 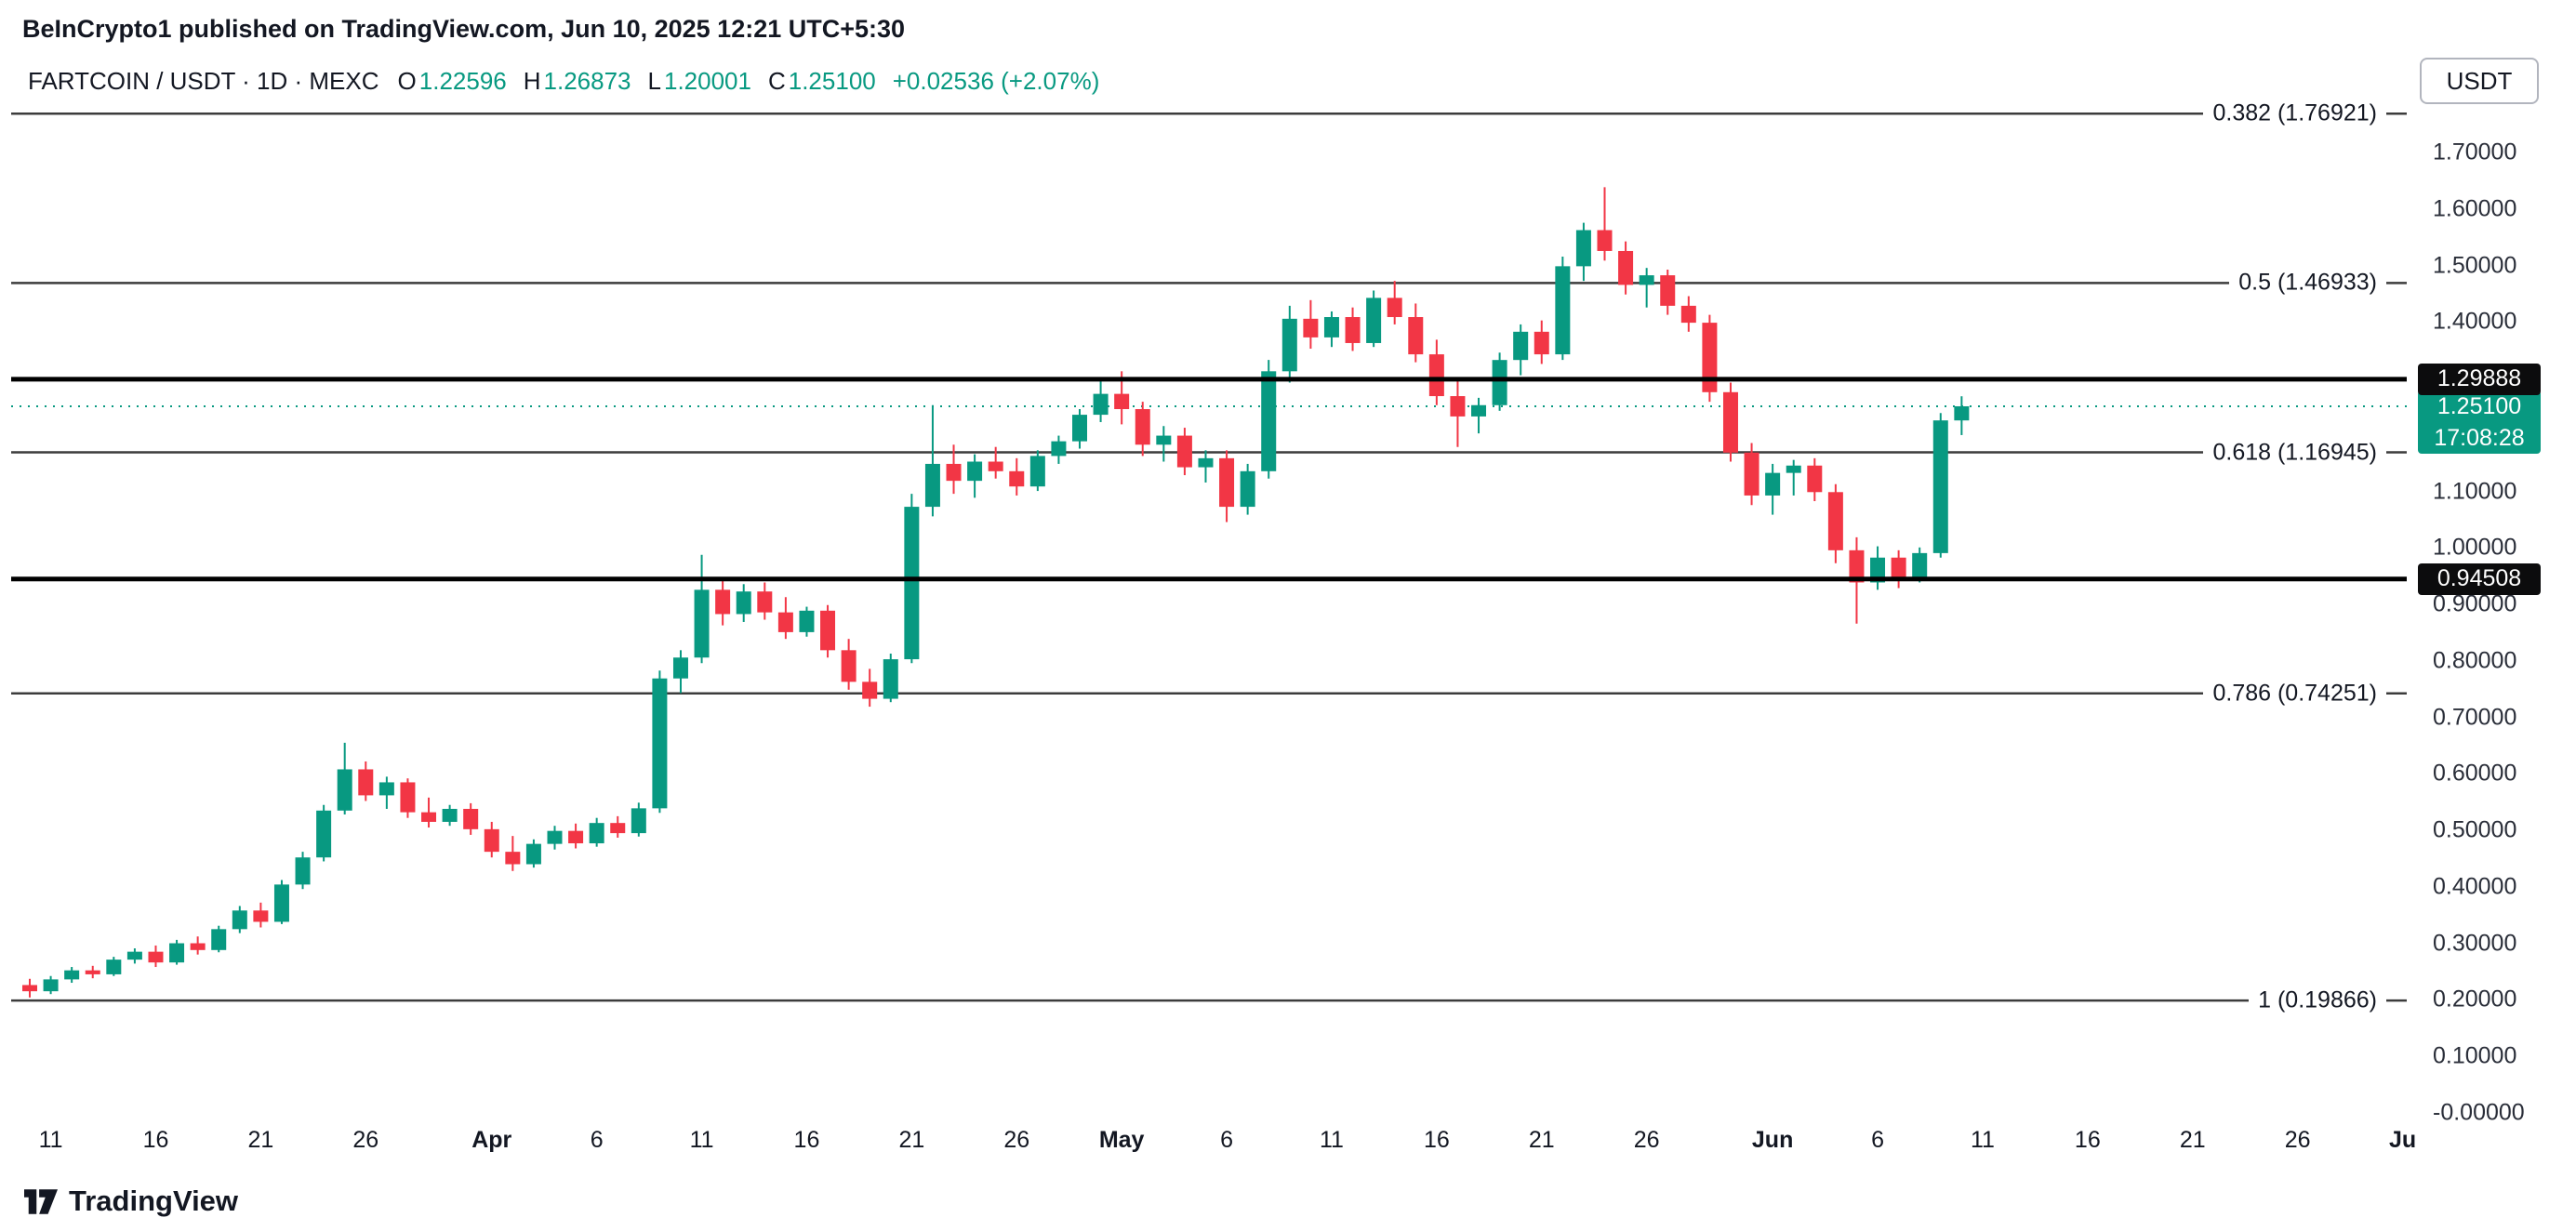 What do you see at coordinates (2475, 547) in the screenshot?
I see `price-axis-label: 1.00000` at bounding box center [2475, 547].